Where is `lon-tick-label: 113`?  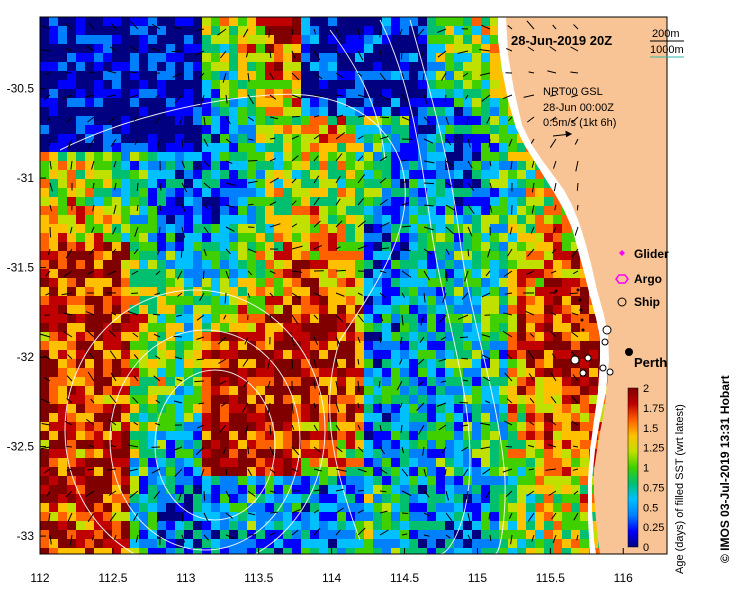
lon-tick-label: 113 is located at coordinates (185, 578).